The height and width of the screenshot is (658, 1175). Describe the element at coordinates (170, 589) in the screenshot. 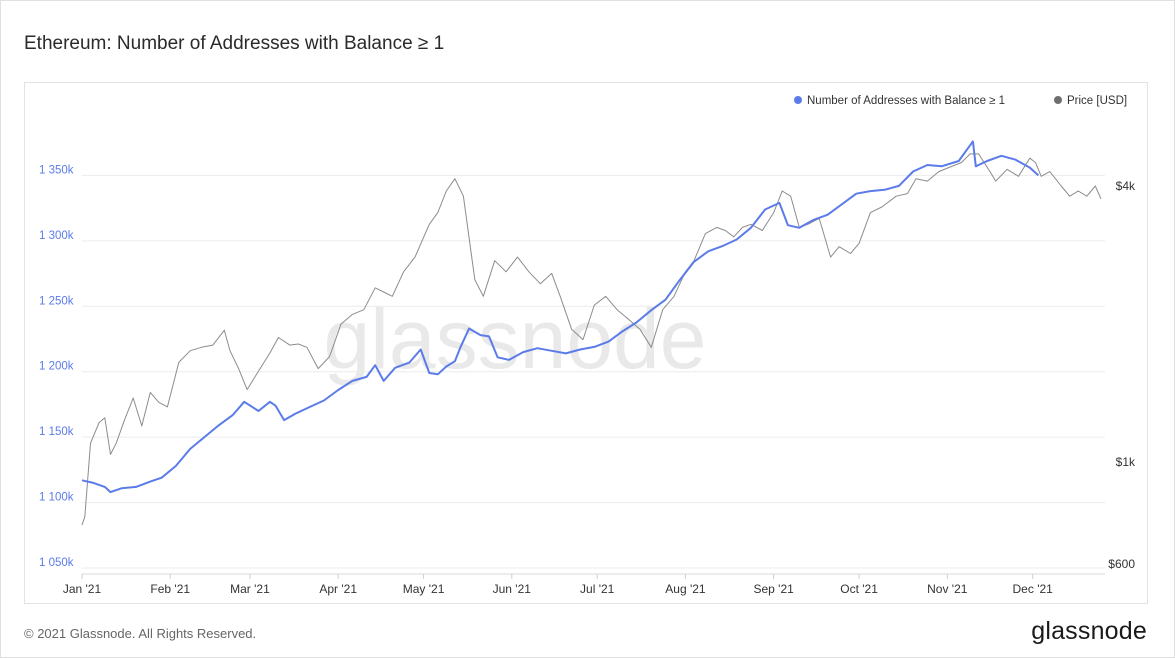

I see `x-axis-tick-label: Feb '21` at that location.